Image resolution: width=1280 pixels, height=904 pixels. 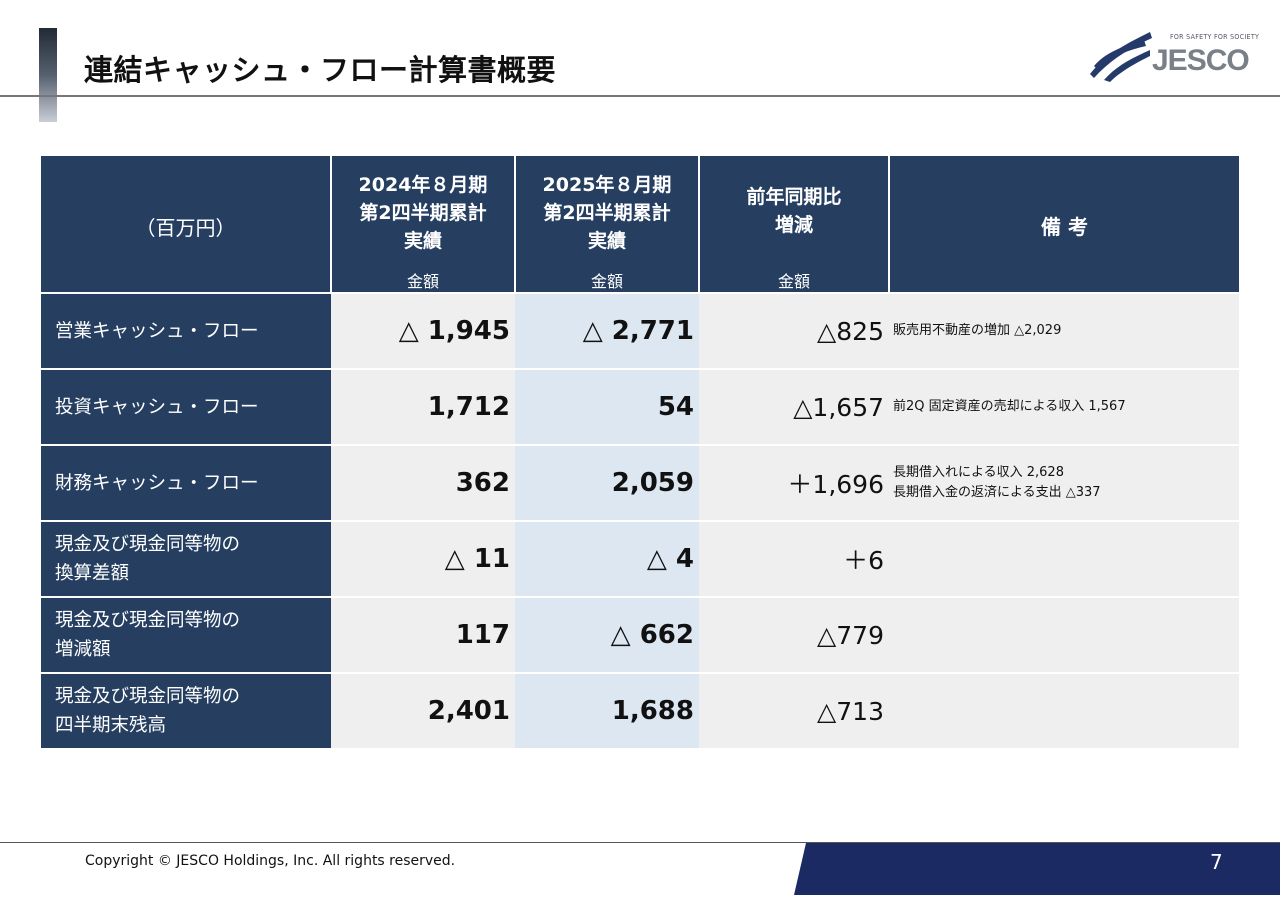 I want to click on title-accent-bar, so click(x=48, y=75).